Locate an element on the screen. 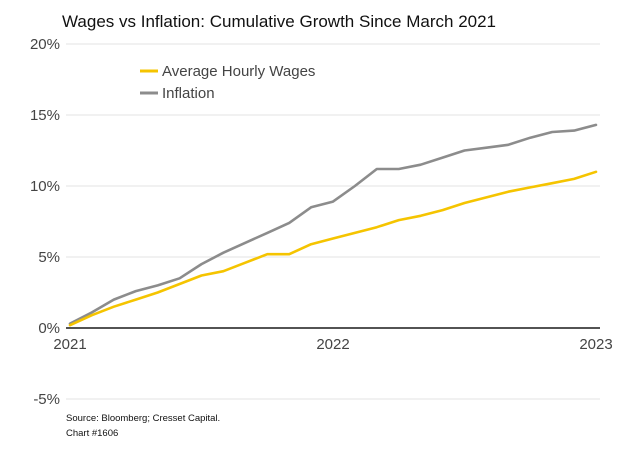 This screenshot has height=454, width=626. x-tick-label: 2023 is located at coordinates (595, 344).